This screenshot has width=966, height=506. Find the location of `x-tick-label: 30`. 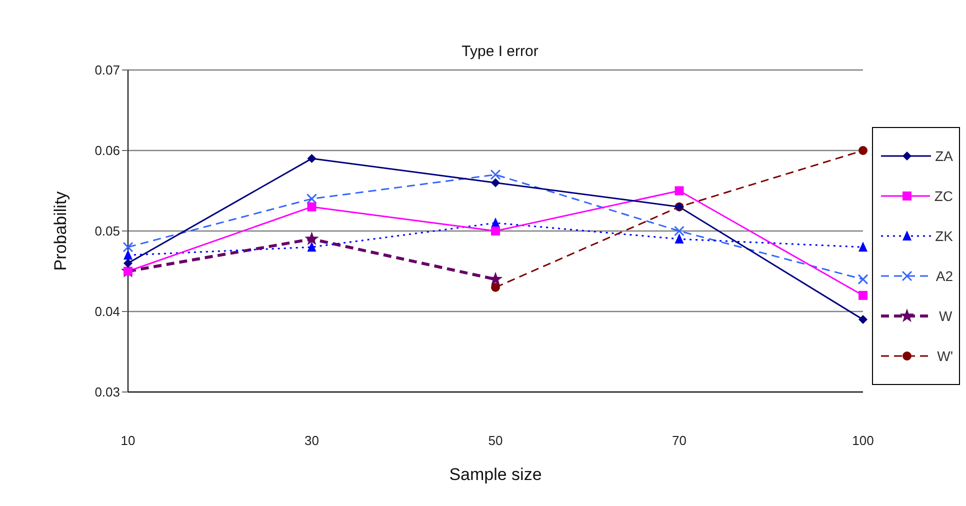

x-tick-label: 30 is located at coordinates (311, 440).